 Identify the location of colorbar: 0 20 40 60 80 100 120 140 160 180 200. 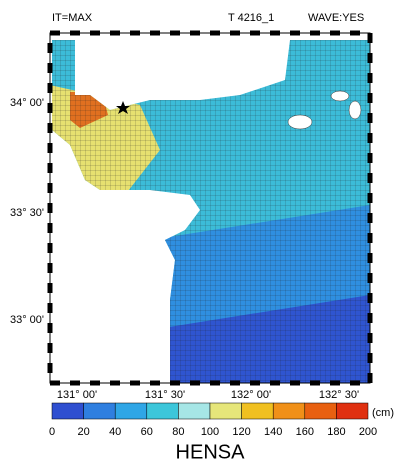
(213, 420).